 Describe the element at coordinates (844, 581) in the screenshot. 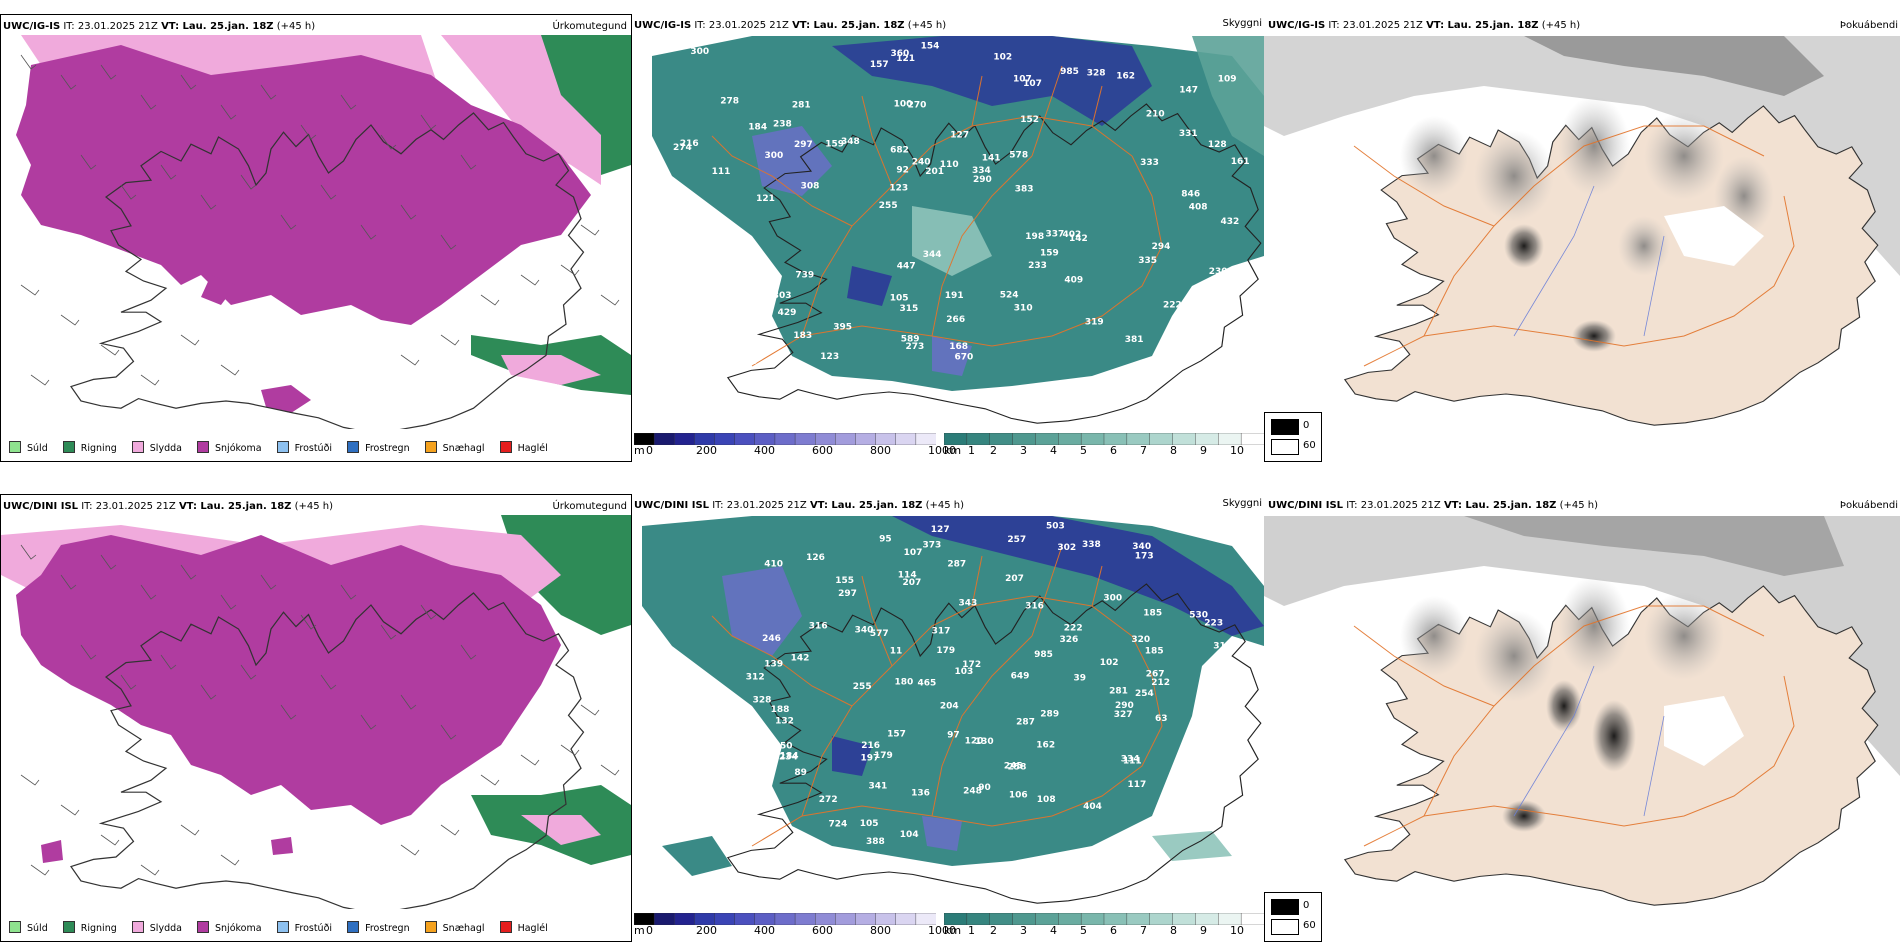

I see `ceiling-label: 155` at that location.